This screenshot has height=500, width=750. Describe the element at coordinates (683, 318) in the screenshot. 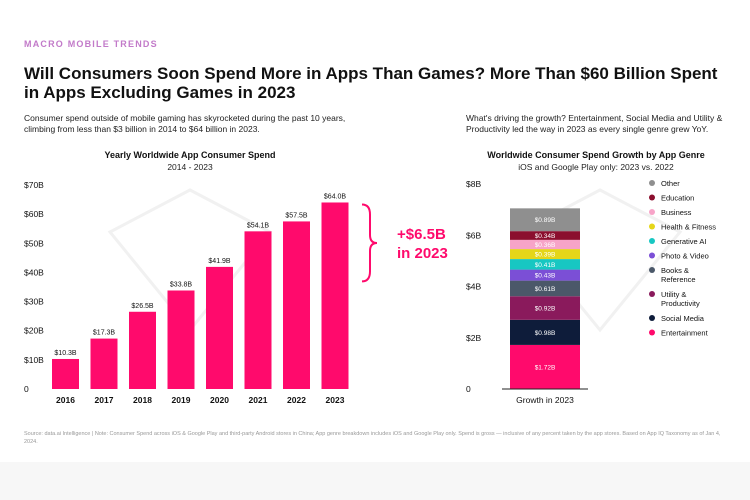

I see `legend-label: Social Media` at that location.